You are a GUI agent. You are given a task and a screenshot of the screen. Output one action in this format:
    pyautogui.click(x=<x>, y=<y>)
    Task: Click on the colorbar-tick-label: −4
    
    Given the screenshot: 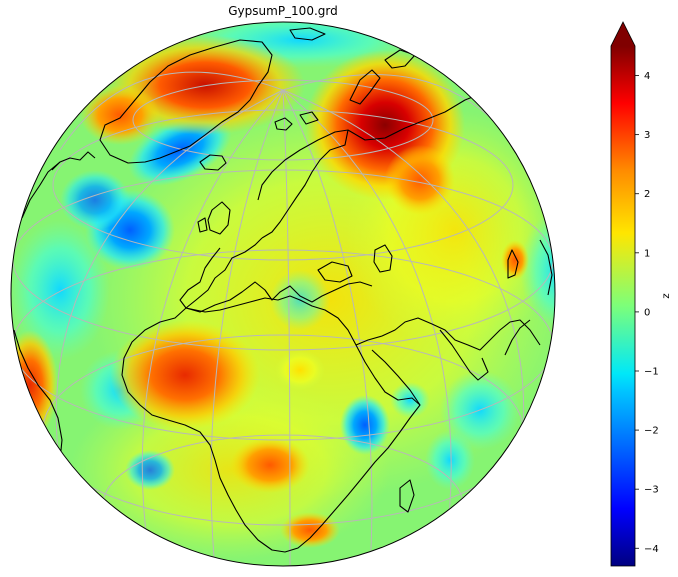 What is the action you would take?
    pyautogui.click(x=651, y=549)
    